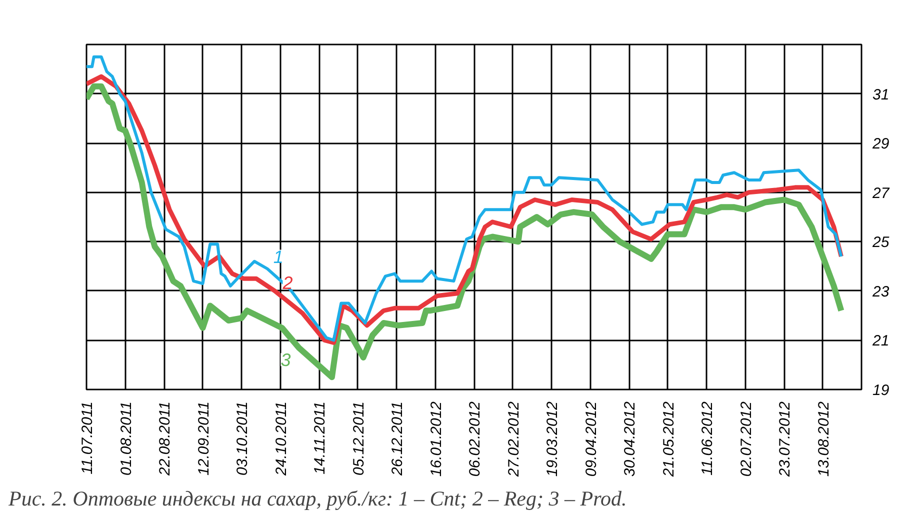 The height and width of the screenshot is (515, 921). What do you see at coordinates (317, 498) in the screenshot?
I see `text: Рис. 2. Оптовые индексы на сахар, руб./кг: 1 – Cnt; 2 – Reg; 3 – Prod.` at bounding box center [317, 498].